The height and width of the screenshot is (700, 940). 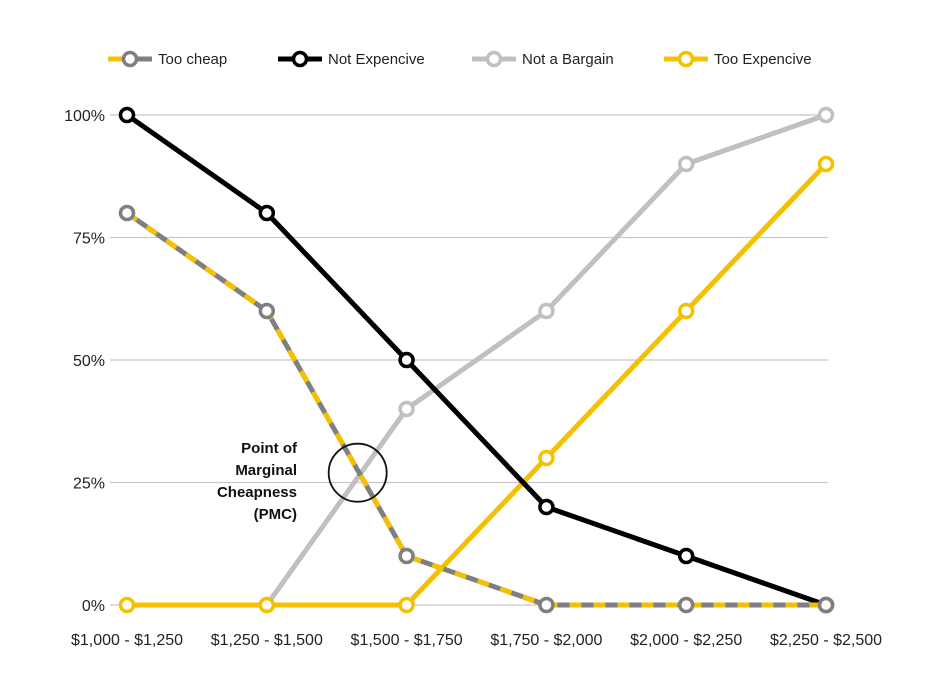 I want to click on x-tick-label: $1,250 - $1,500, so click(x=267, y=640).